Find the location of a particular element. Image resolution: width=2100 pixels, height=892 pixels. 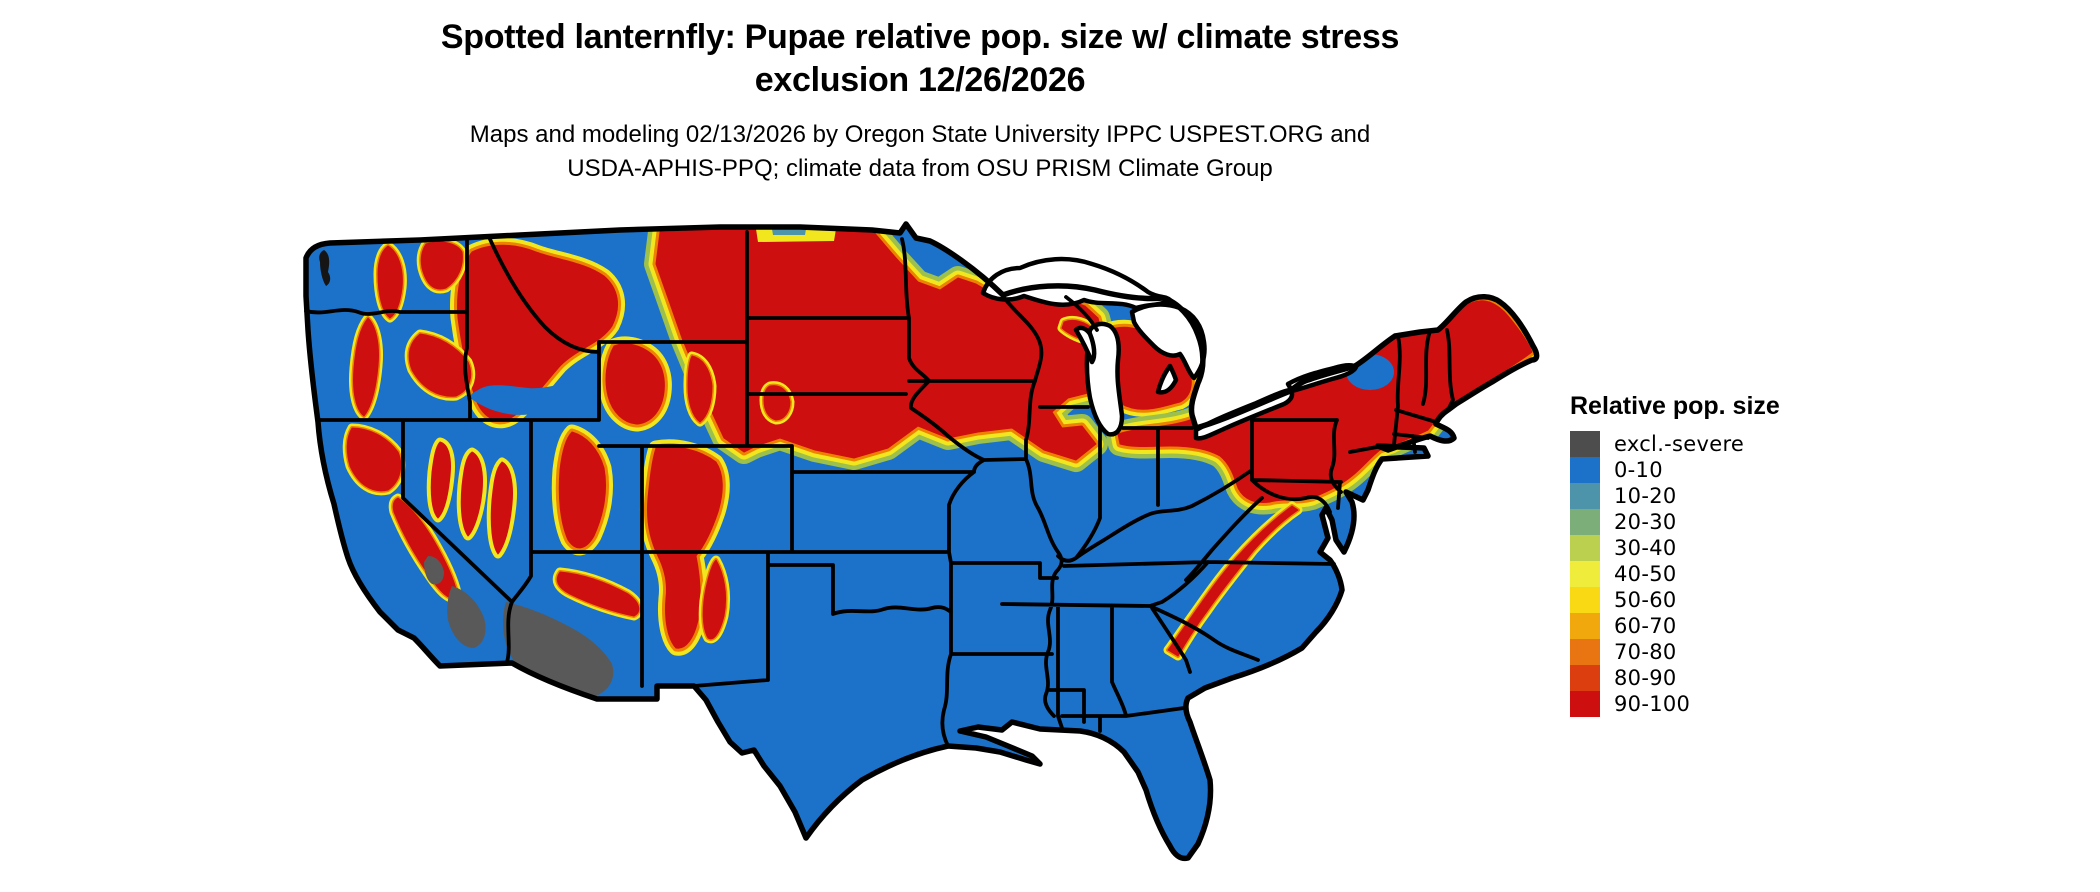

legend-label: 60-70 is located at coordinates (1645, 626).